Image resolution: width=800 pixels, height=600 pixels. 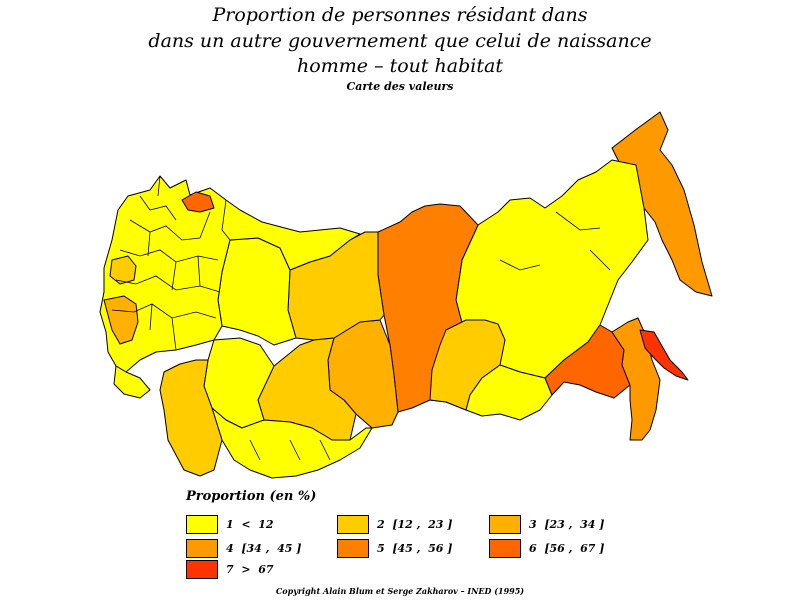 I want to click on legend-item: 3 [23 , 34 ], so click(x=547, y=524).